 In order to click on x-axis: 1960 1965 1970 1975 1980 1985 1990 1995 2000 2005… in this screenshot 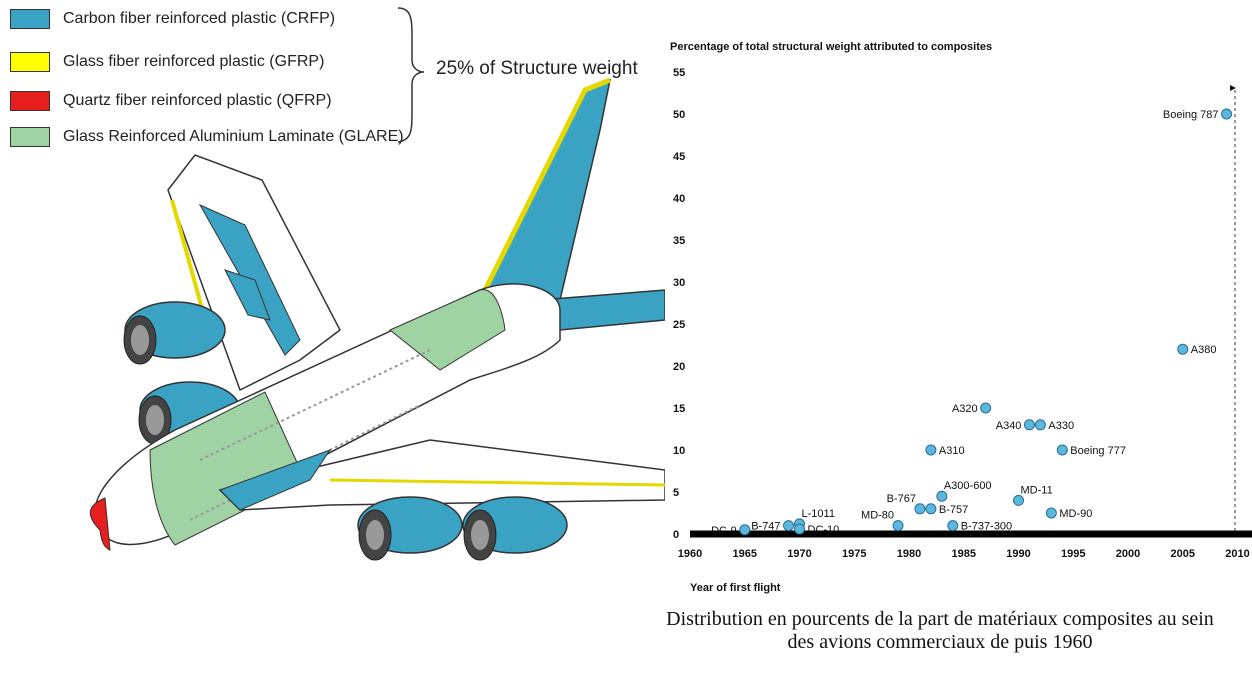, I will do `click(964, 554)`.